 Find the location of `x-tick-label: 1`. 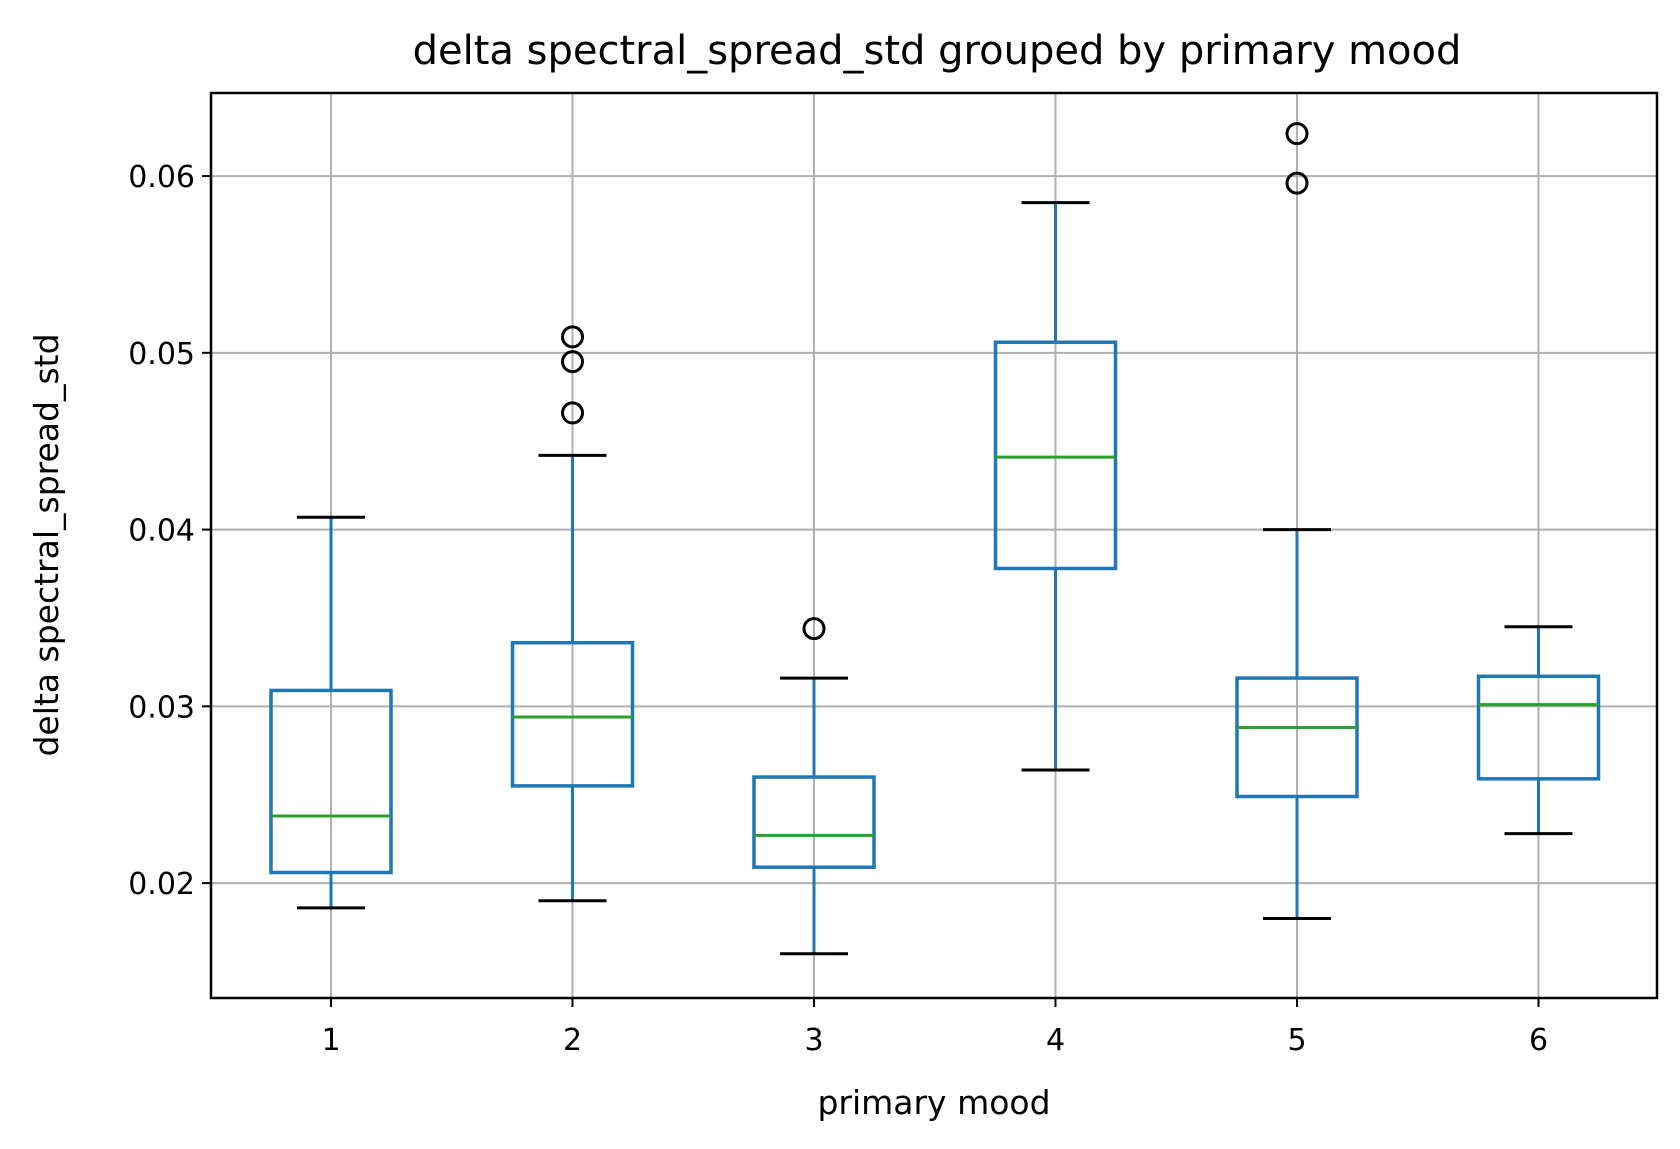

x-tick-label: 1 is located at coordinates (330, 1040).